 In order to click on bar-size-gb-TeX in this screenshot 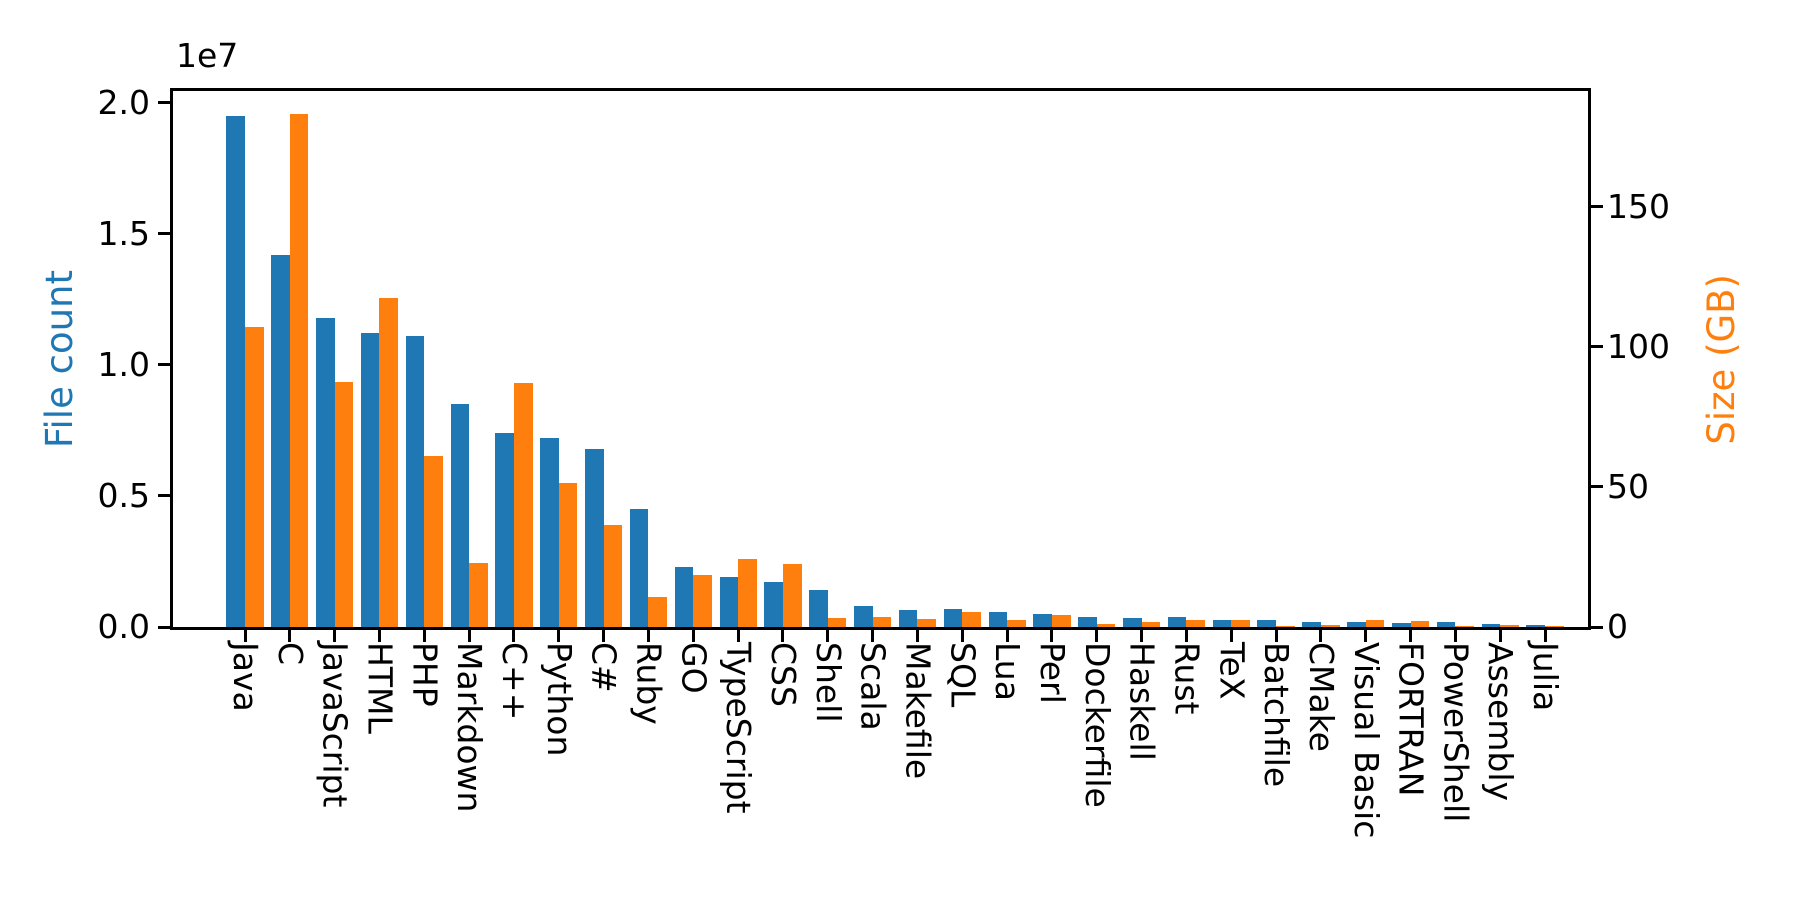, I will do `click(1240, 623)`.